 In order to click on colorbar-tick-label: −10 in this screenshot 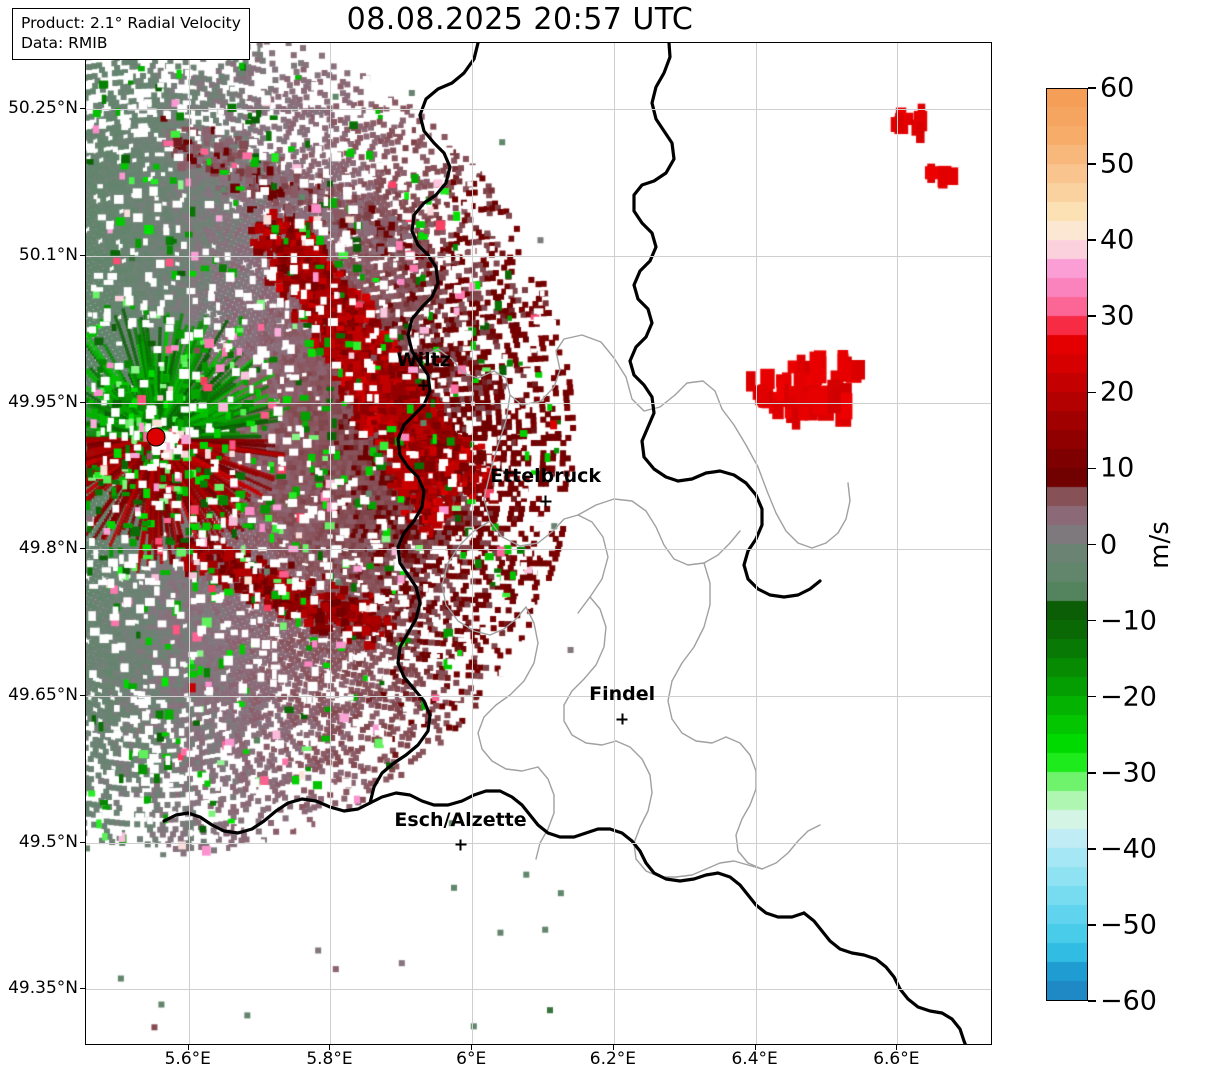, I will do `click(1128, 621)`.